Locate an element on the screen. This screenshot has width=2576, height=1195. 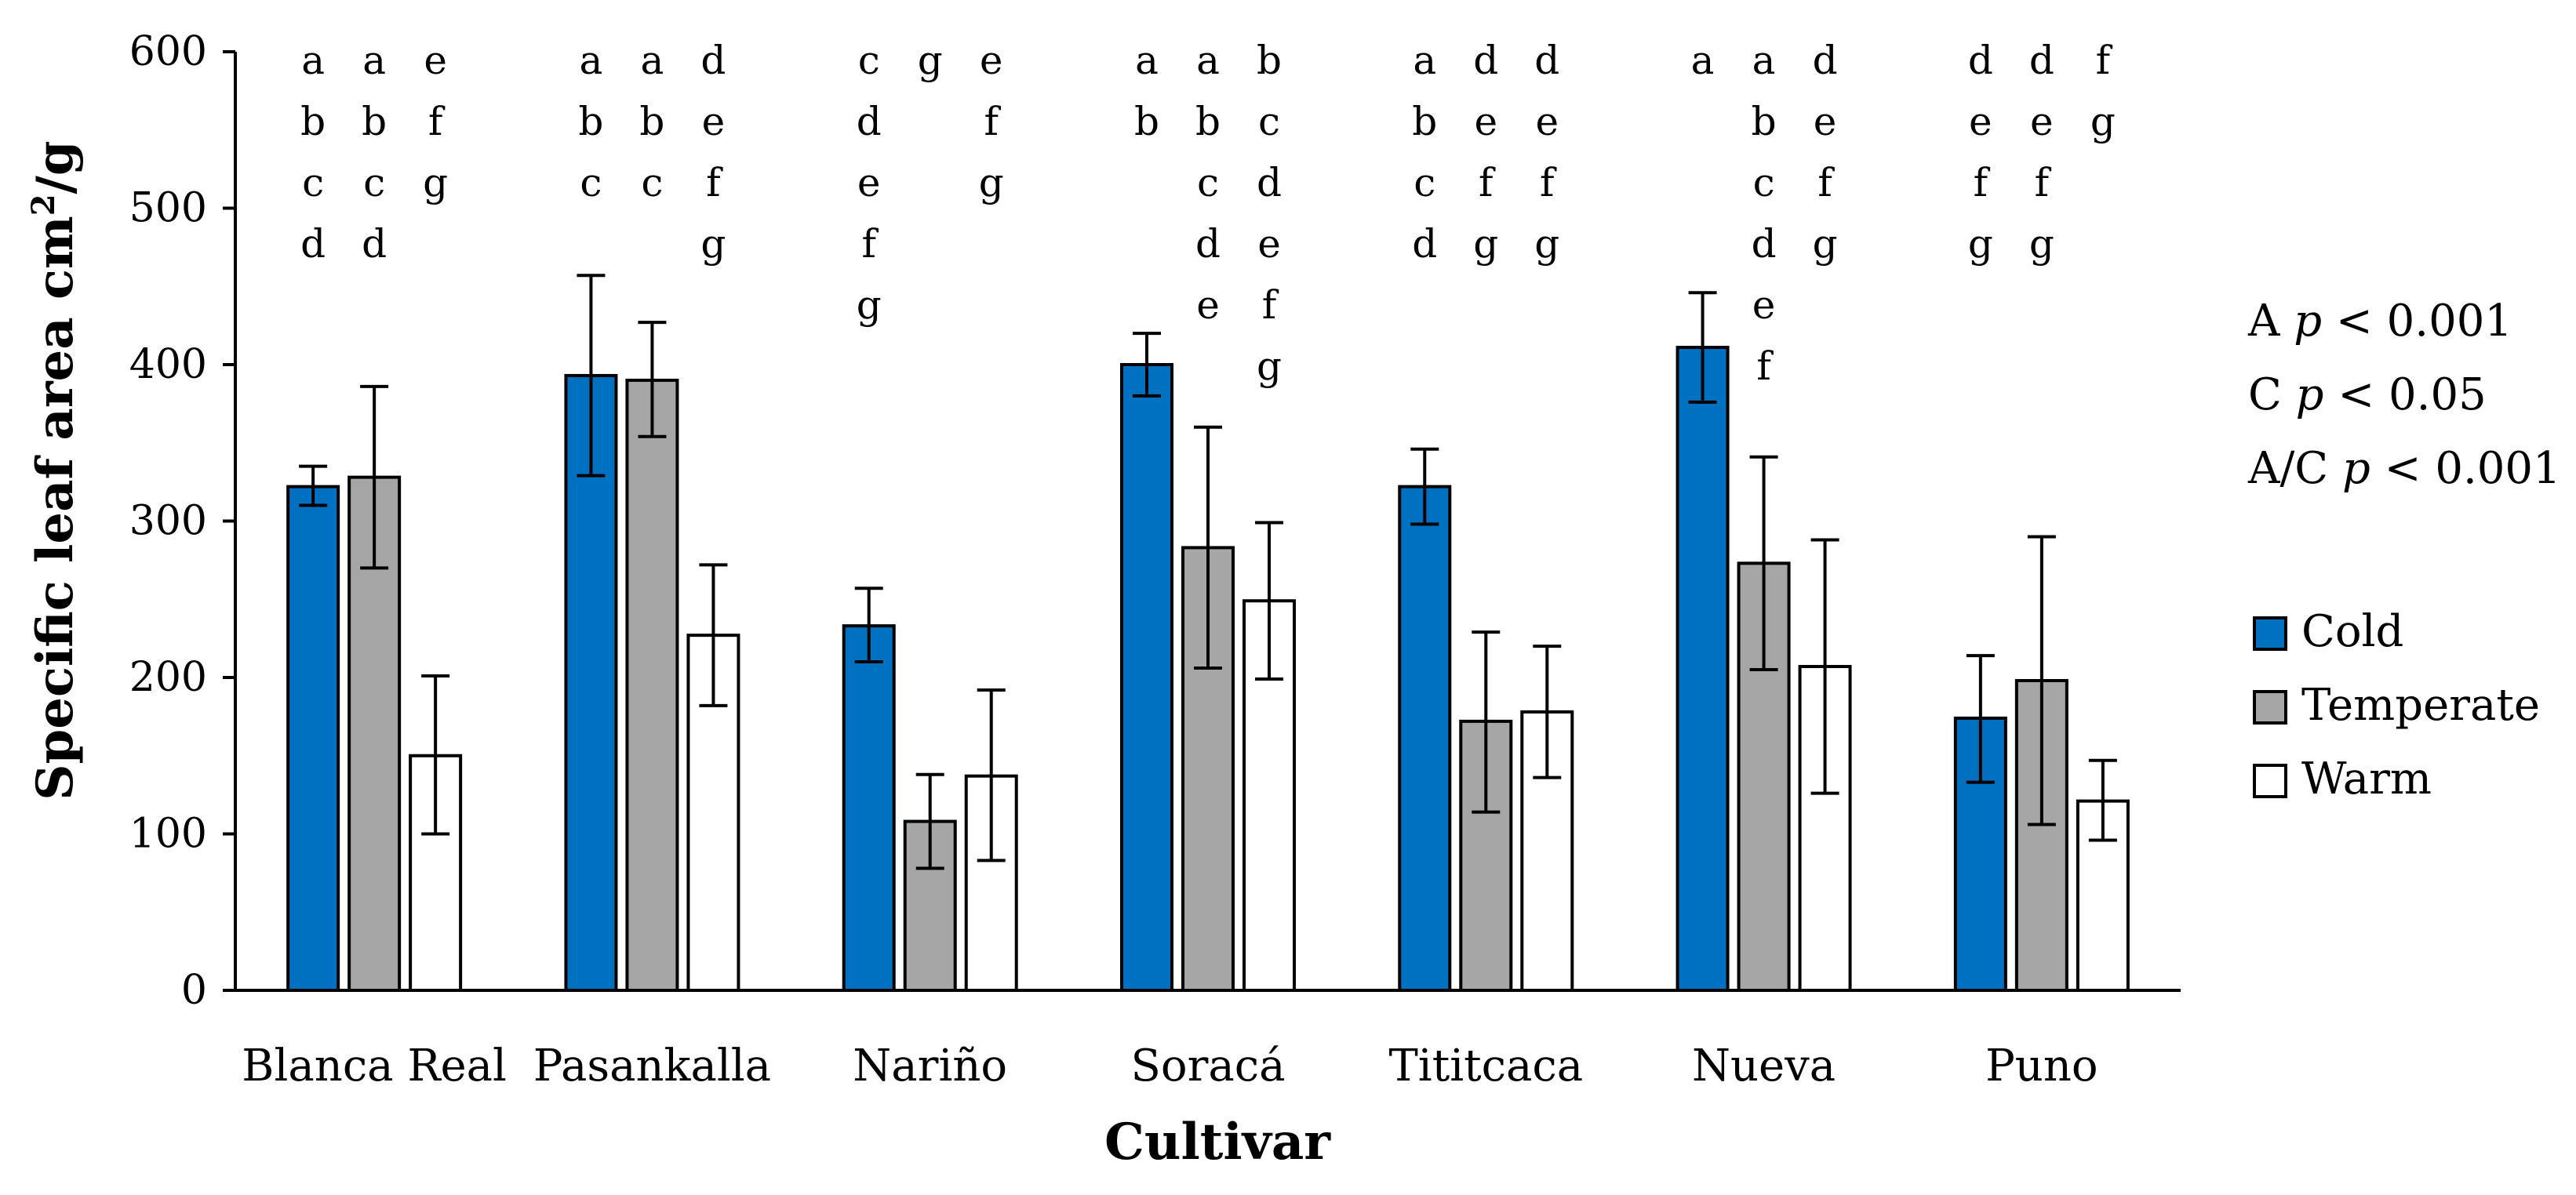
stats-annotations: A p < 0.001 C p < 0.05 A/C p < 0.001 is located at coordinates (2404, 395).